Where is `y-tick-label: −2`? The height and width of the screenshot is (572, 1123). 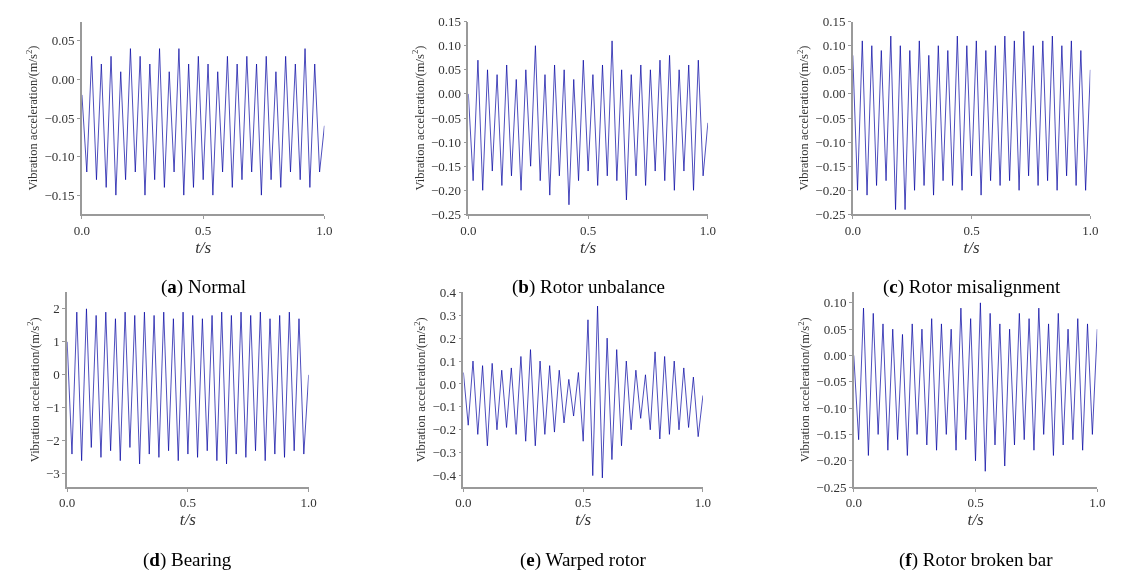 y-tick-label: −2 is located at coordinates (52, 441).